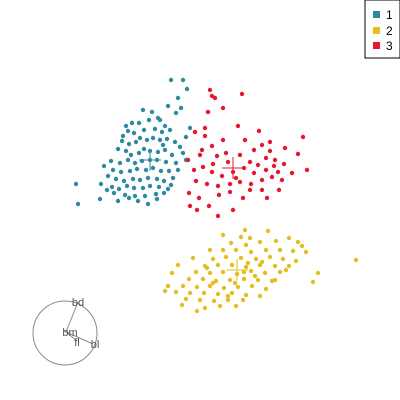 The image size is (400, 400). Describe the element at coordinates (389, 15) in the screenshot. I see `legend-label-1: 1` at that location.